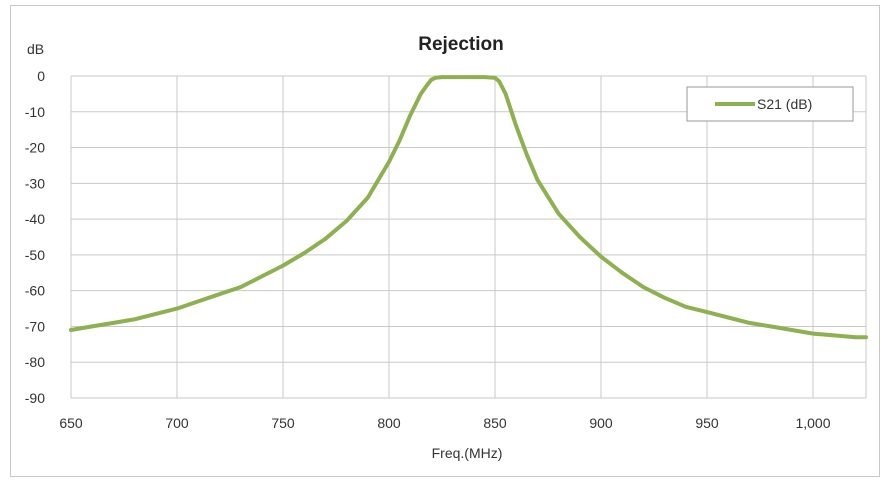 This screenshot has height=481, width=890. What do you see at coordinates (35, 291) in the screenshot?
I see `y-tick-label: -60` at bounding box center [35, 291].